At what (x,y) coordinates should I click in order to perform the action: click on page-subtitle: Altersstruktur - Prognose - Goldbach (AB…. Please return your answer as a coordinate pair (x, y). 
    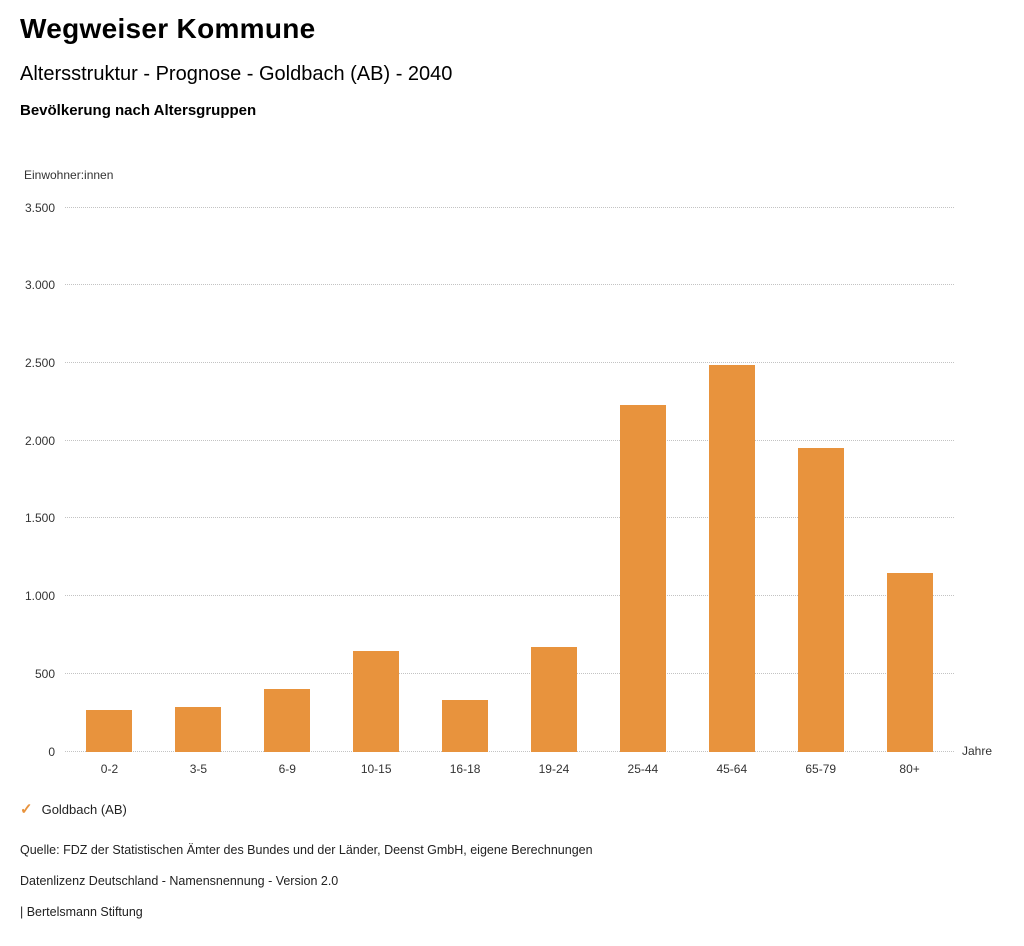
    Looking at the image, I should click on (236, 73).